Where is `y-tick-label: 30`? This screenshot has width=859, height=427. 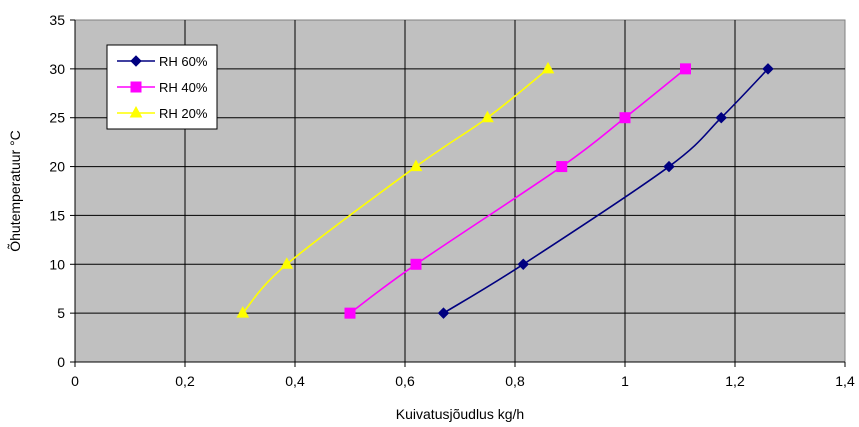 y-tick-label: 30 is located at coordinates (57, 69).